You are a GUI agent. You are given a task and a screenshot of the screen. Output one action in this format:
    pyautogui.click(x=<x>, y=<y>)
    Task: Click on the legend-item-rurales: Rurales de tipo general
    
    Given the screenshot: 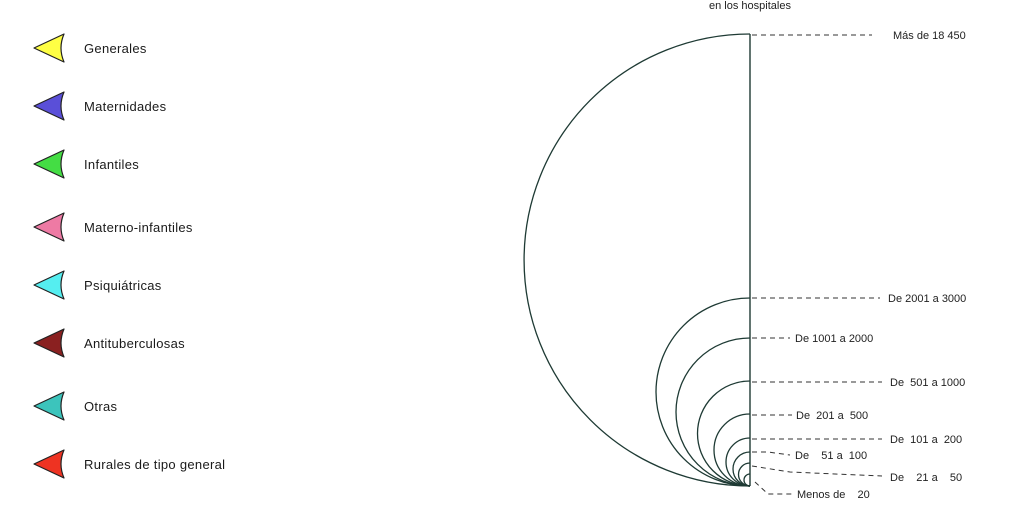 What is the action you would take?
    pyautogui.click(x=127, y=464)
    